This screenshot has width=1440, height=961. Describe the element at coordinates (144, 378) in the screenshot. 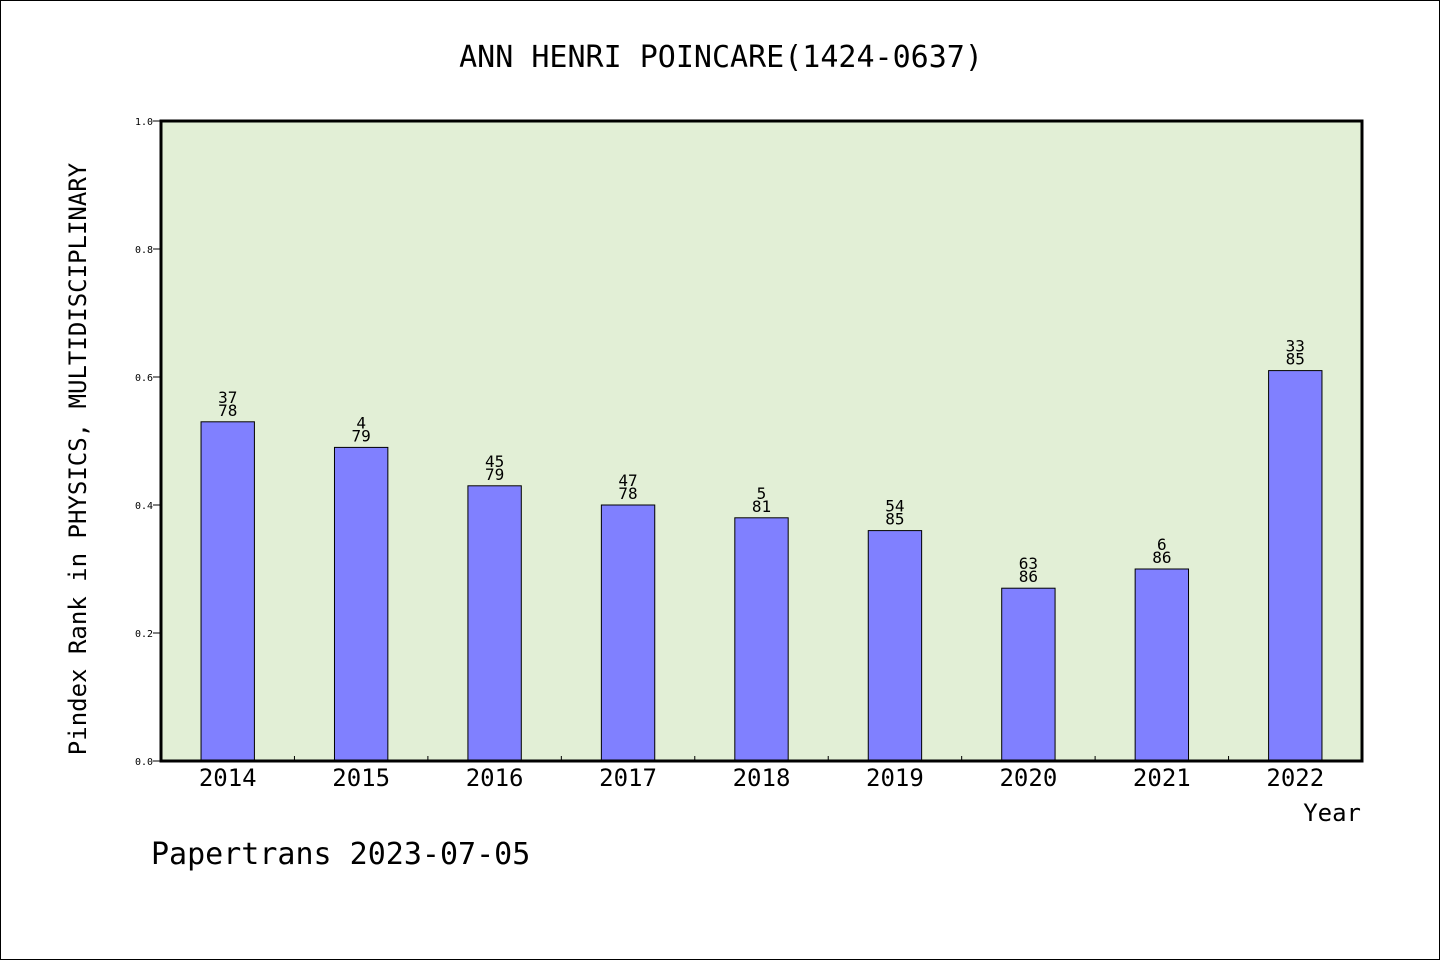

I see `y-tick-label: 0.6` at that location.